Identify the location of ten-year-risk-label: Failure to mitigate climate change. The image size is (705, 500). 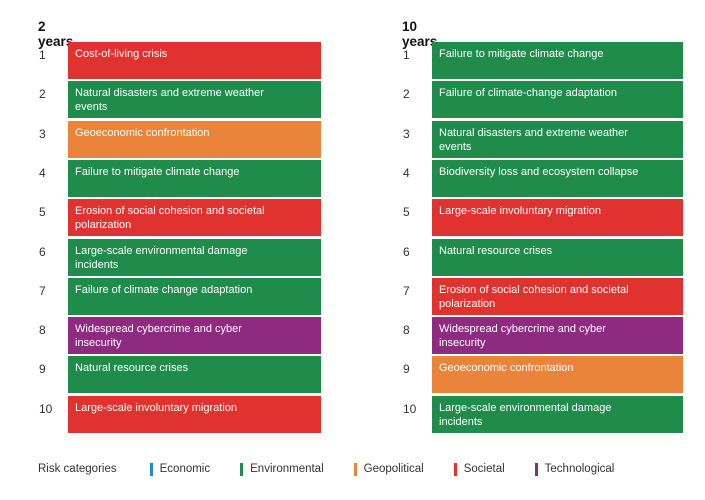
(521, 54).